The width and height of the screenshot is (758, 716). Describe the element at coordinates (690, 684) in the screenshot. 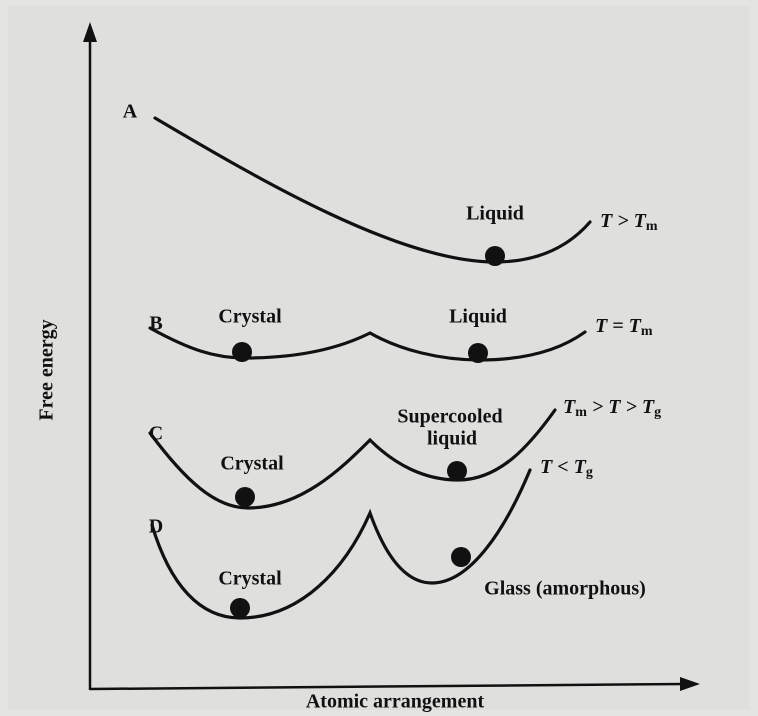

I see `x-arrow` at that location.